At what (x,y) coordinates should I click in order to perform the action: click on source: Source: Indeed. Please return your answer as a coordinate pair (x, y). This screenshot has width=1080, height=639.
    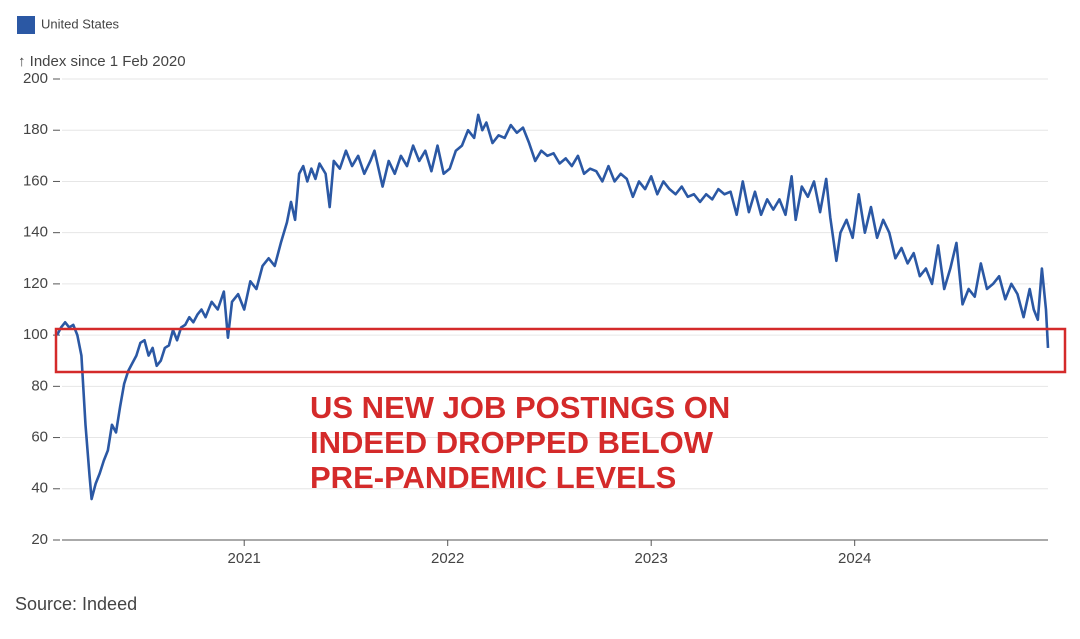
    Looking at the image, I should click on (76, 604).